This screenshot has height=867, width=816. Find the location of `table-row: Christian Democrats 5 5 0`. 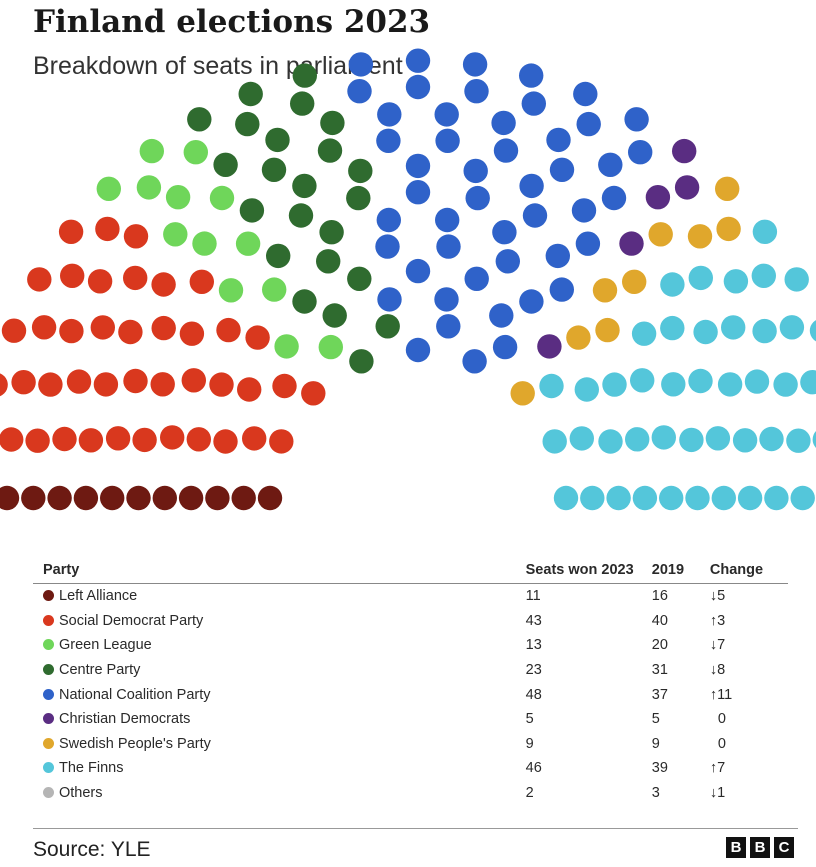

table-row: Christian Democrats 5 5 0 is located at coordinates (410, 719).